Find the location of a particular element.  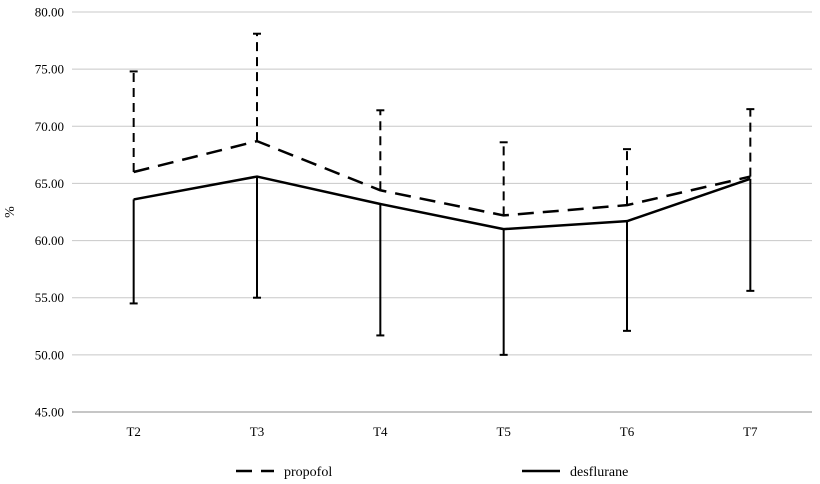

y-tick-label: 55.00 is located at coordinates (49, 297).